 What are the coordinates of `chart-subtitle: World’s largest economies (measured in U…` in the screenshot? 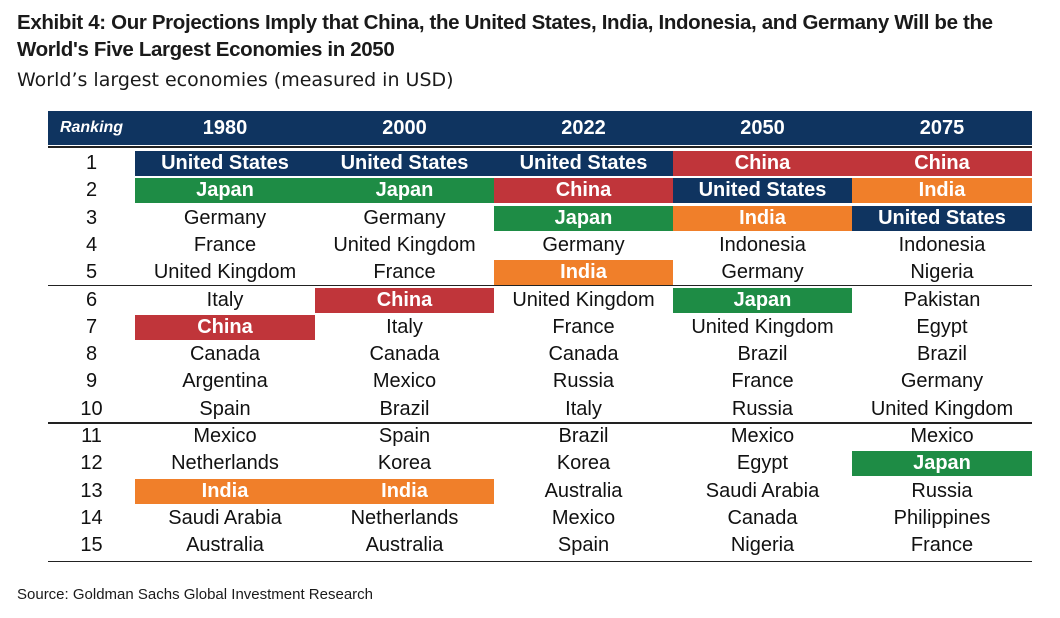 It's located at (235, 80).